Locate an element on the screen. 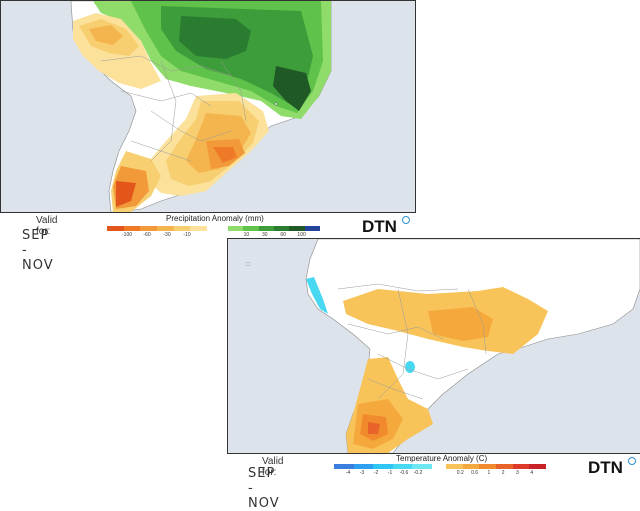 This screenshot has width=640, height=511. precip-valid-dates: SEP - NOV is located at coordinates (38, 250).